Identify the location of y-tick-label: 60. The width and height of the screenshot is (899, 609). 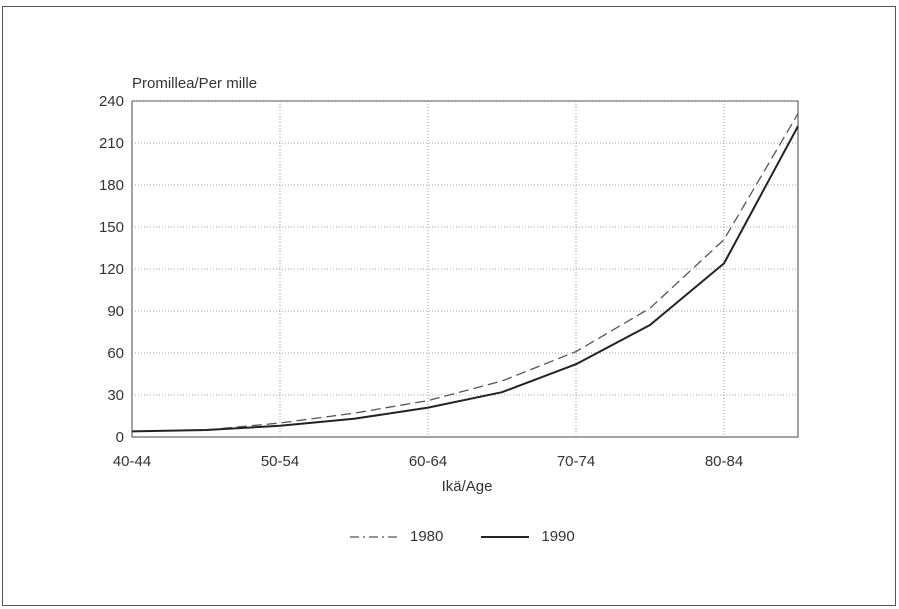
(115, 353).